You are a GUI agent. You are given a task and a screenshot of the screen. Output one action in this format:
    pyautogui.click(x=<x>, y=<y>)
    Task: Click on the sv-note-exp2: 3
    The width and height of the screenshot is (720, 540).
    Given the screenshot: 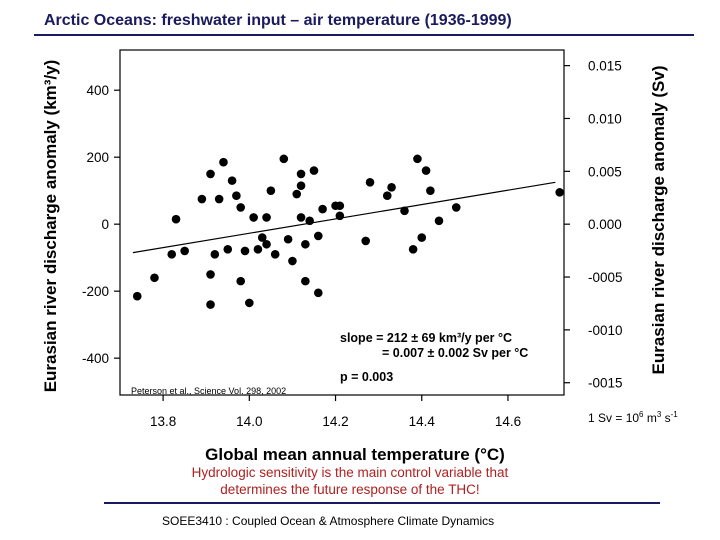 What is the action you would take?
    pyautogui.click(x=659, y=414)
    